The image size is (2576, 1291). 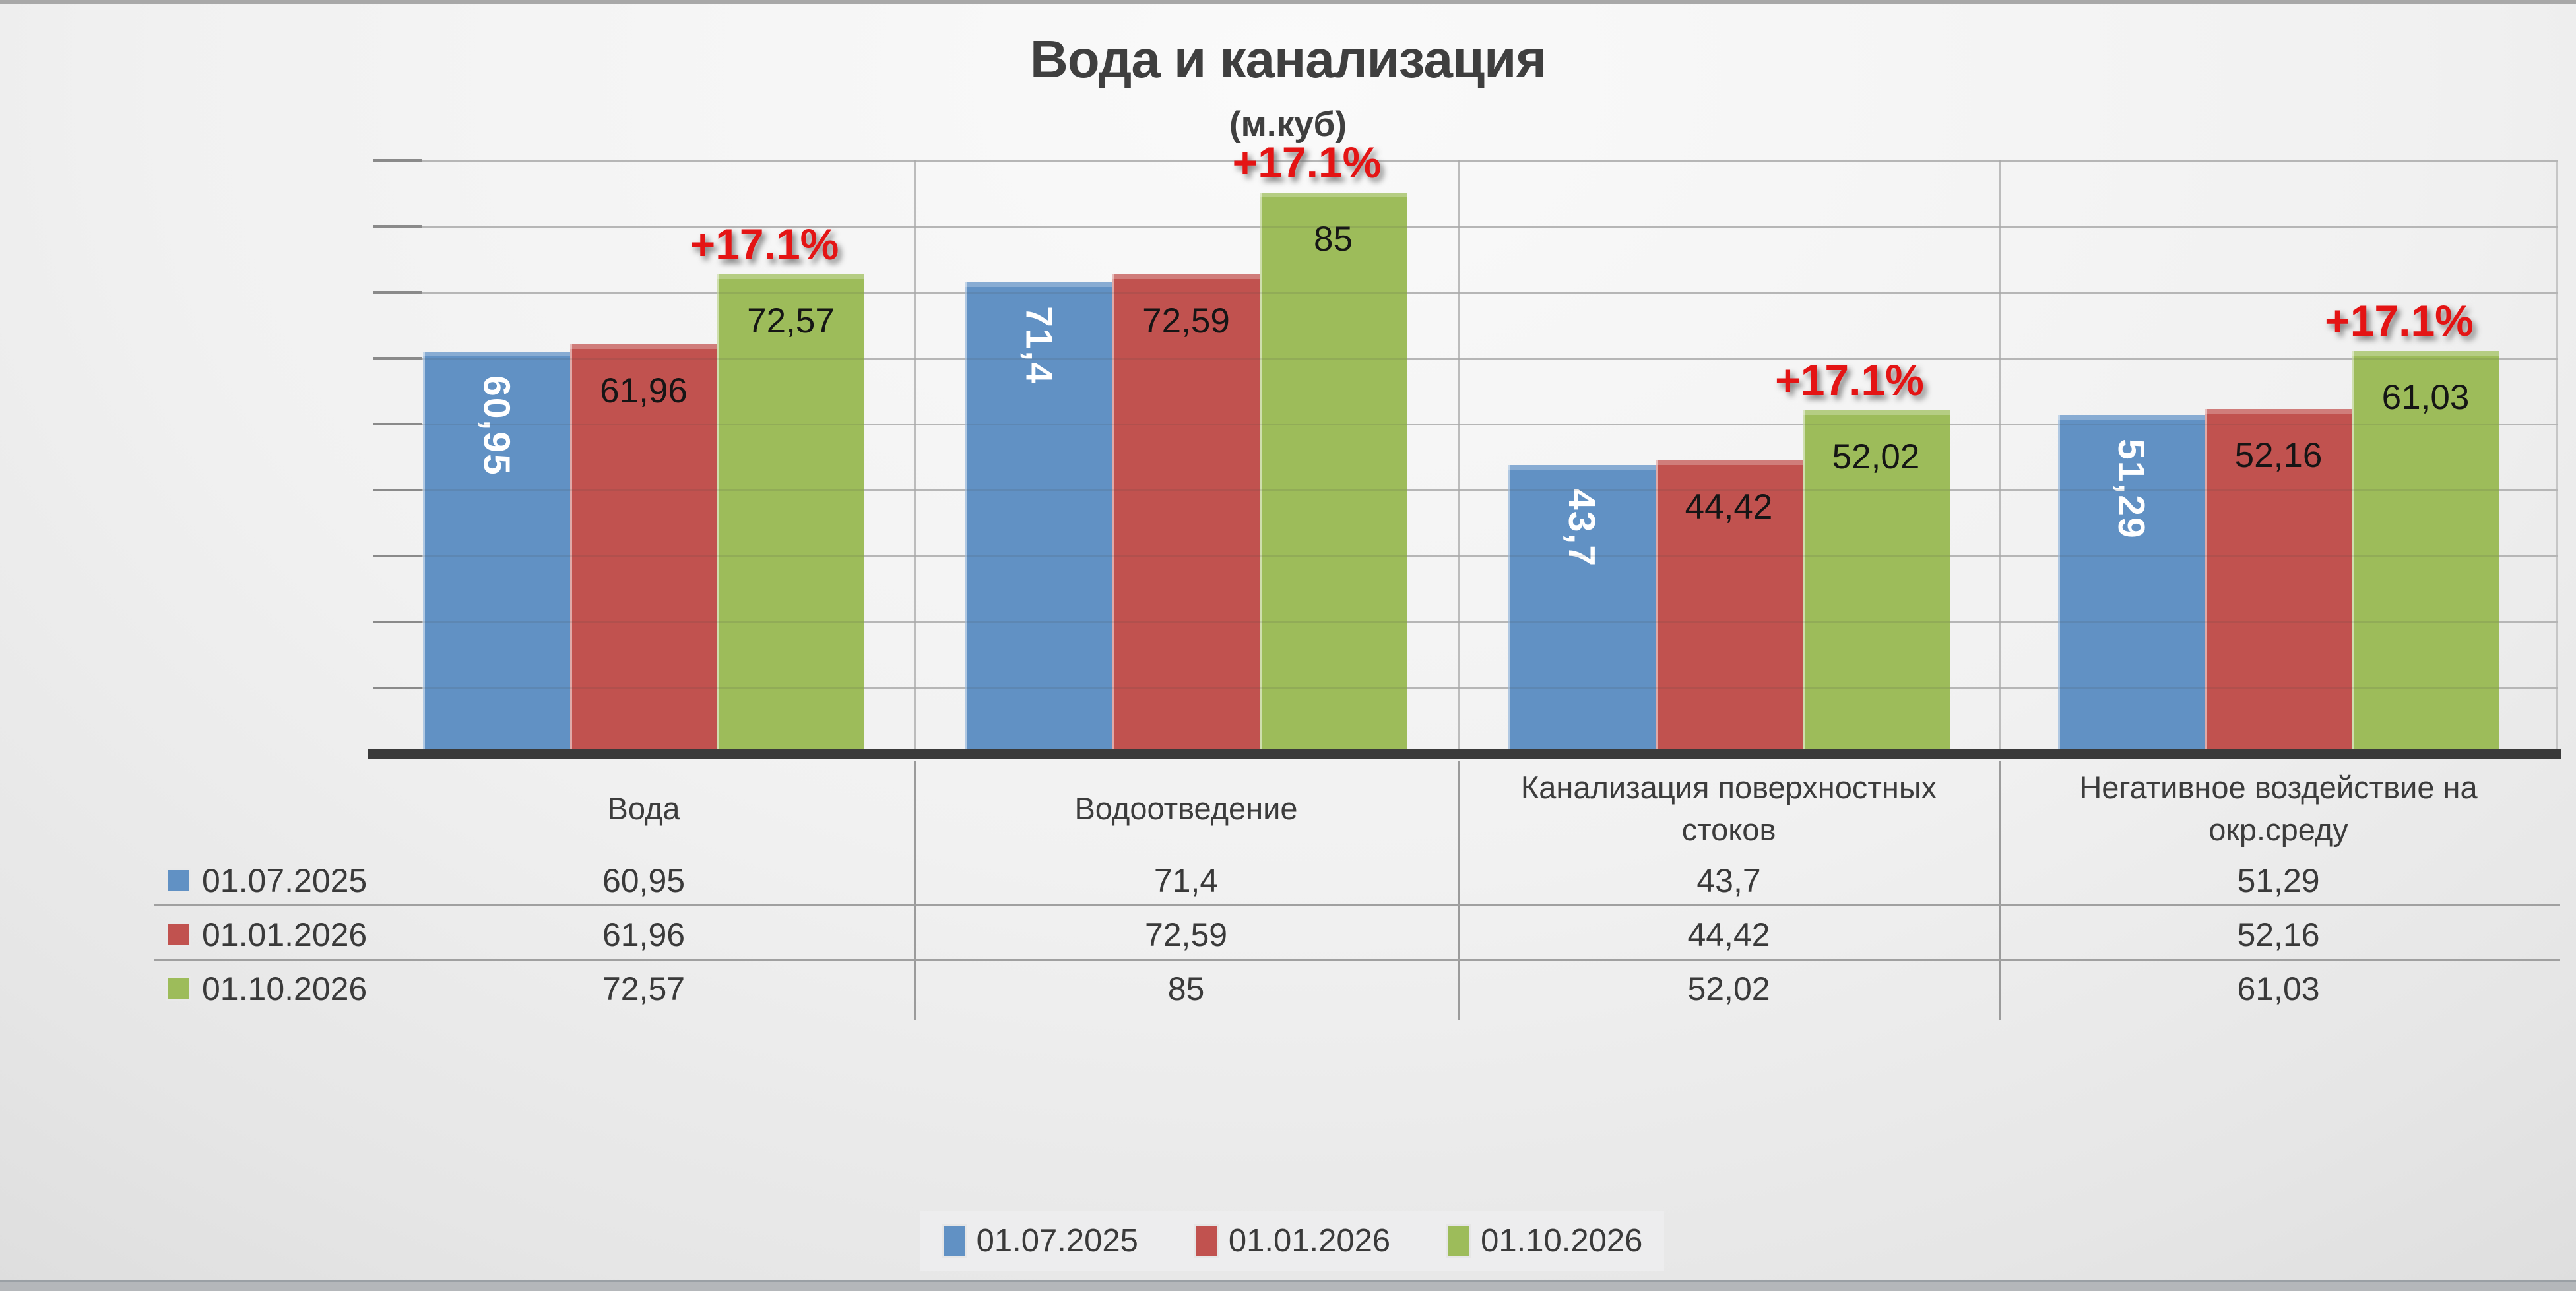 I want to click on bar-01.07.2025-4: 51,29, so click(x=2131, y=584).